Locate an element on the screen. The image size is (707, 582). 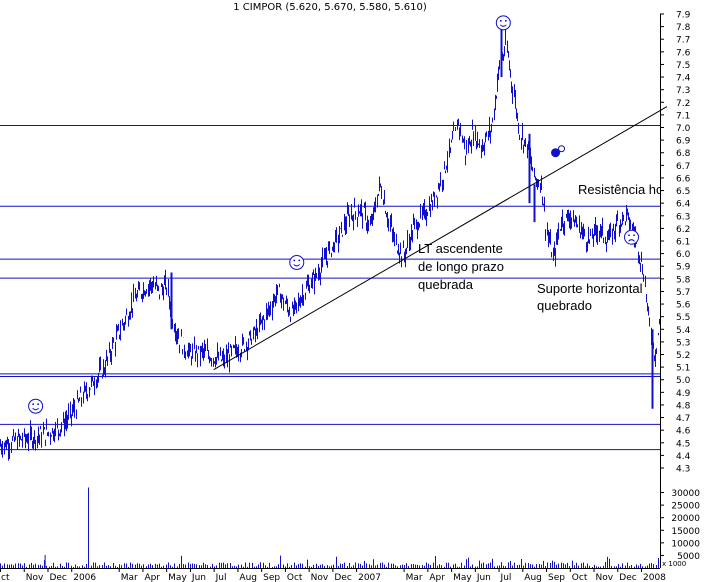
price-tick-label: 5.7 is located at coordinates (683, 293).